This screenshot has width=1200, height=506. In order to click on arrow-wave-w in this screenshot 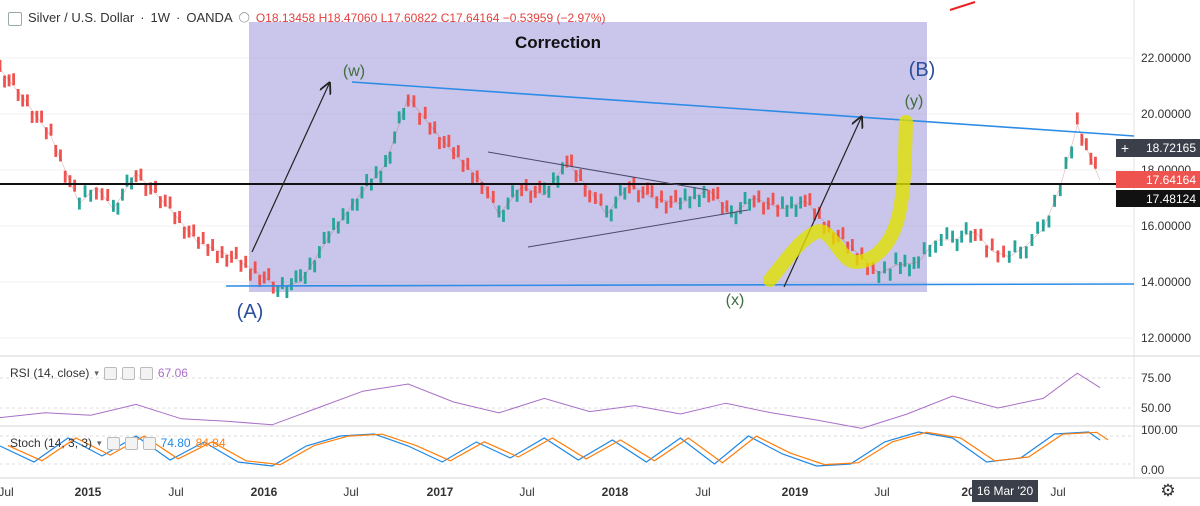, I will do `click(290, 168)`.